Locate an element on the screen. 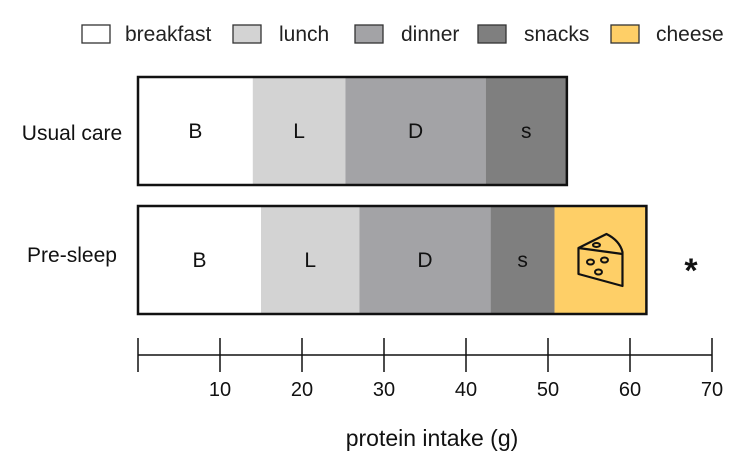 The height and width of the screenshot is (467, 746). segment-label-pre-sleep-breakfast: B is located at coordinates (199, 260).